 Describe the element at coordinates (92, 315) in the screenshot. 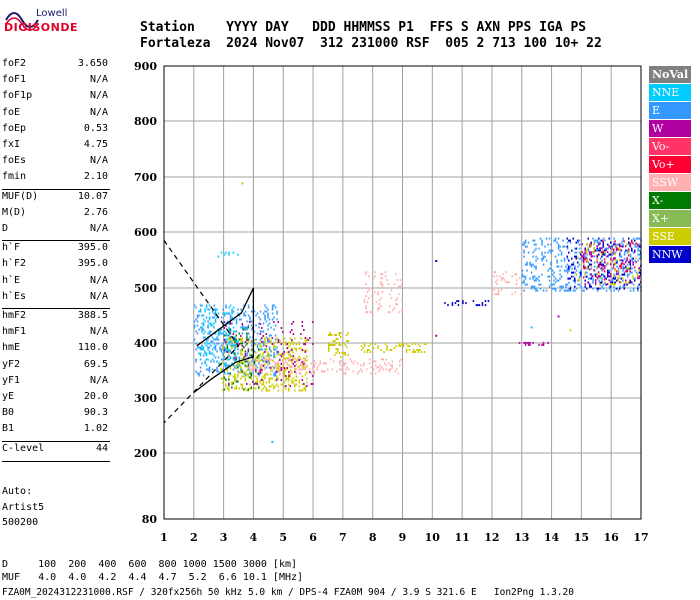

I see `param-value: 388.5` at that location.